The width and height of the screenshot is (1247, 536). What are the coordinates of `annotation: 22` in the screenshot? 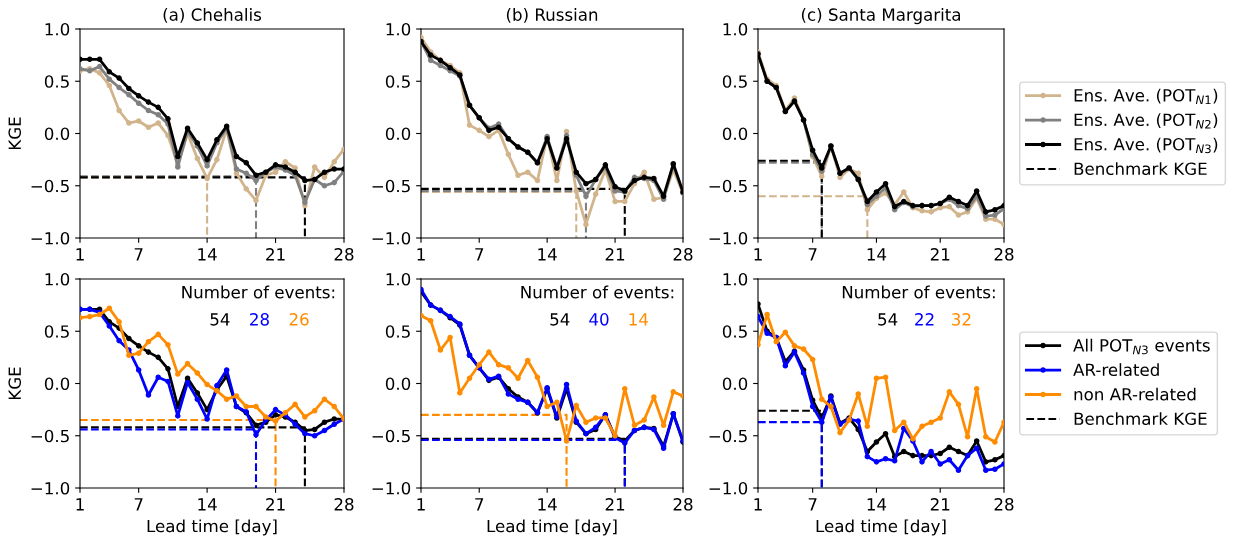 It's located at (924, 319).